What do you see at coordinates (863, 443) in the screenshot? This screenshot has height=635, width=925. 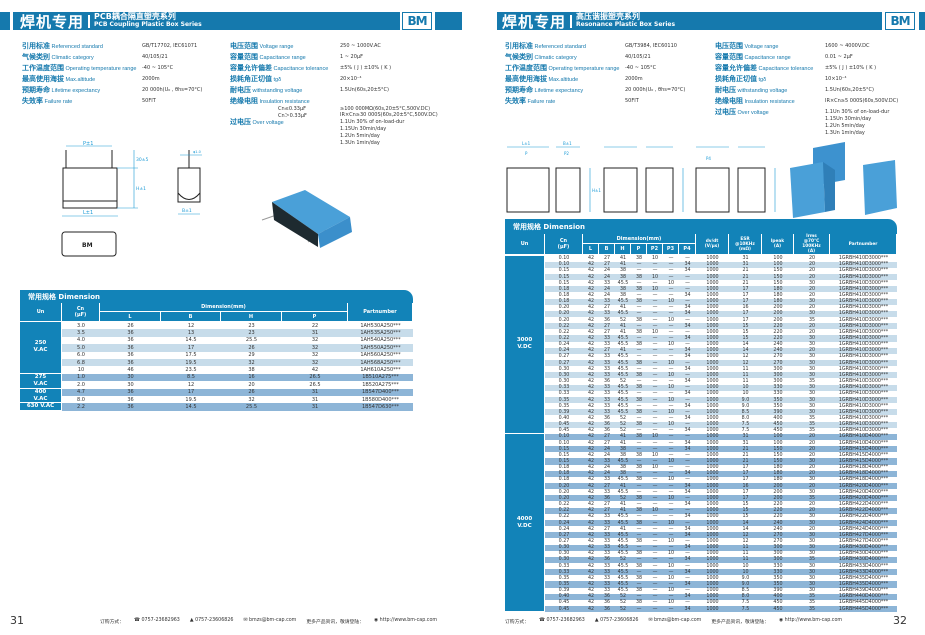 I see `table-cell: 1GRBH410D4000***` at bounding box center [863, 443].